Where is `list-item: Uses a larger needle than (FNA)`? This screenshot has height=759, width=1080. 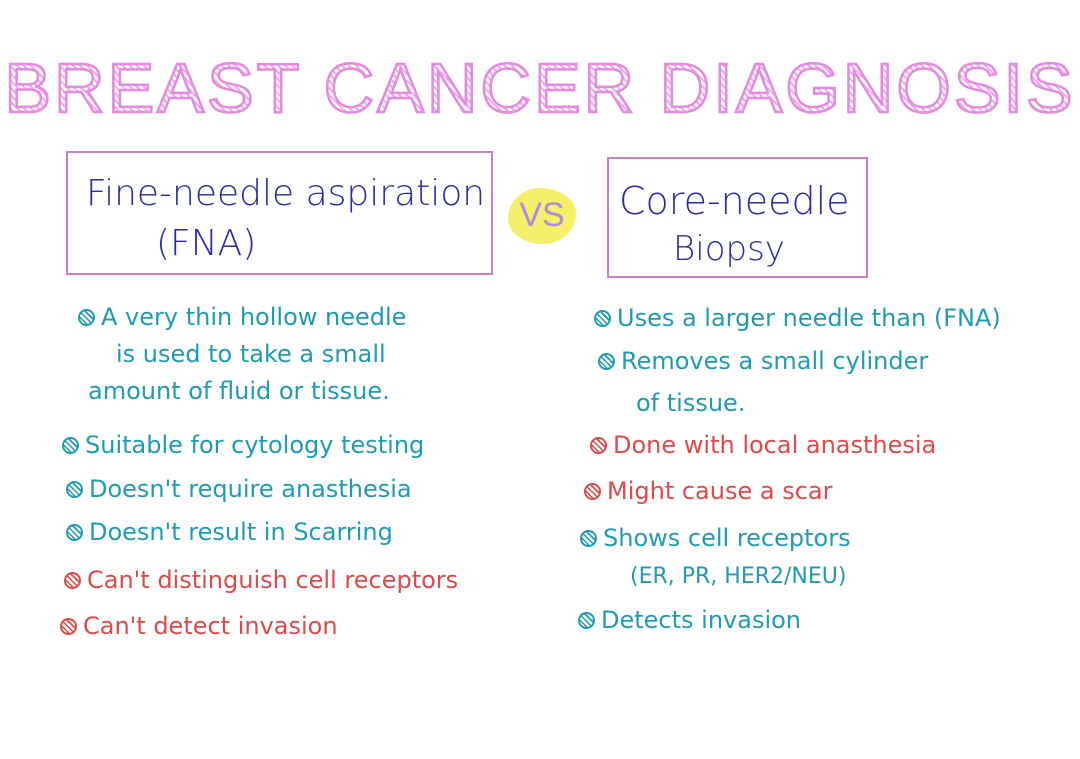
list-item: Uses a larger needle than (FNA) is located at coordinates (797, 318).